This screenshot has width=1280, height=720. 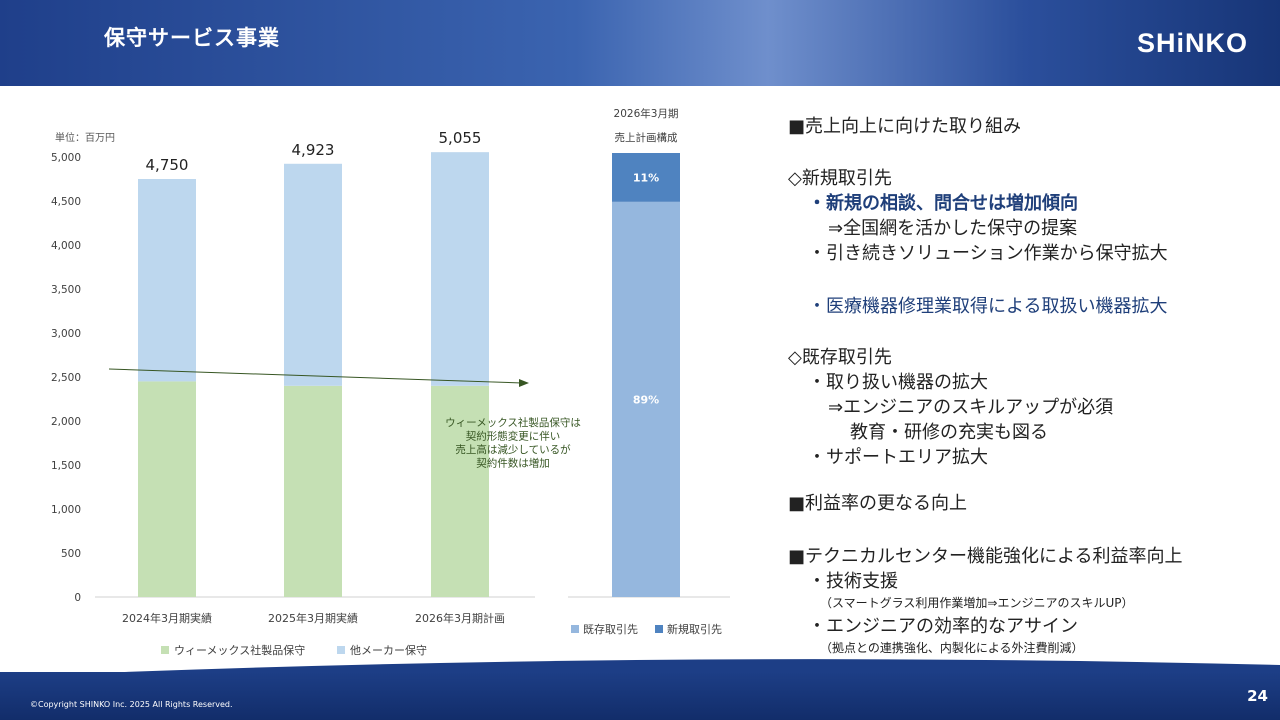 What do you see at coordinates (878, 503) in the screenshot?
I see `heading-profit-margin: ■利益率の更なる向上` at bounding box center [878, 503].